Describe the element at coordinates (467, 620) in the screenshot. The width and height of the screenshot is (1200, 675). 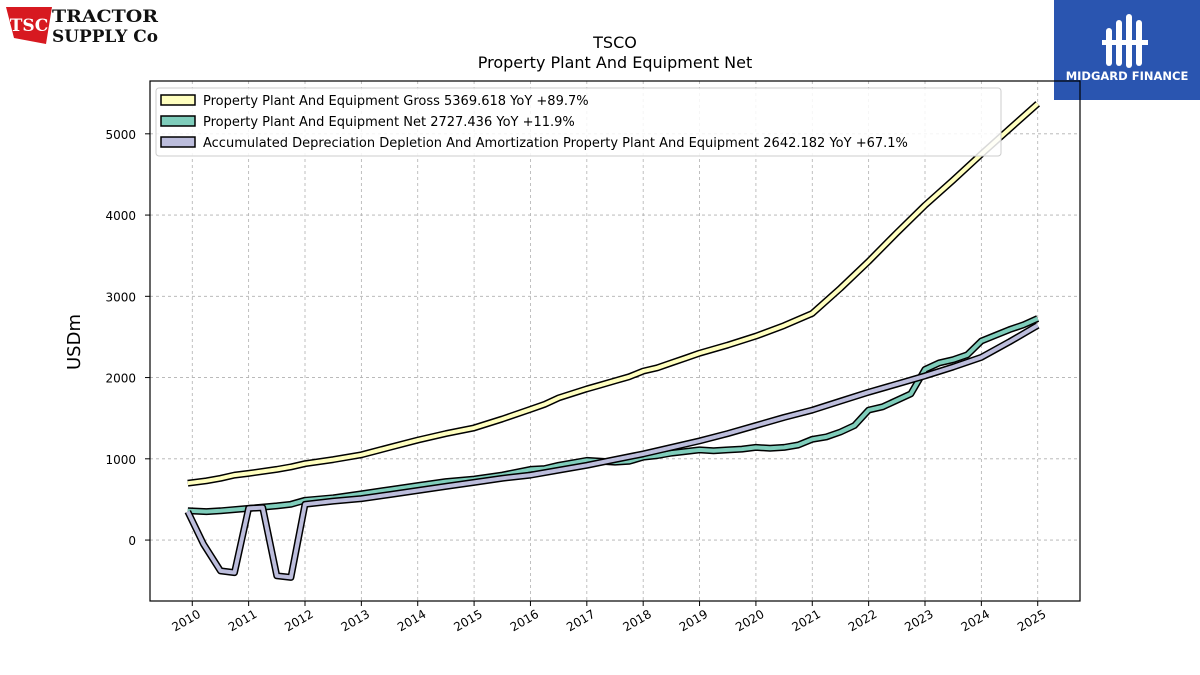
I see `x-tick-label: 2015` at that location.